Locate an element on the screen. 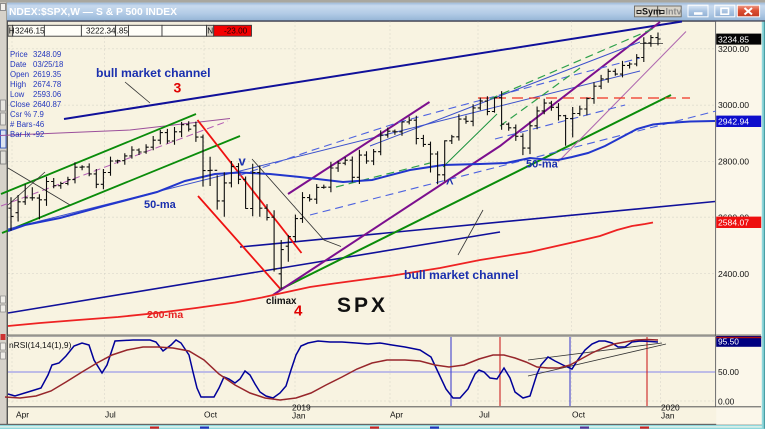  svg-text: High is located at coordinates (18, 84).